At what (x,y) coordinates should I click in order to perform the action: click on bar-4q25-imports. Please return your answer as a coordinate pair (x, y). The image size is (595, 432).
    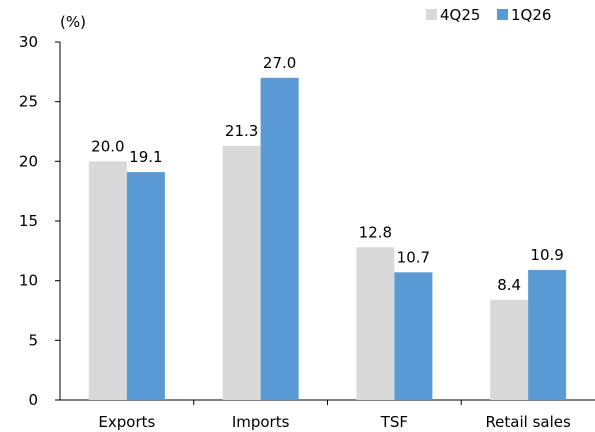
    Looking at the image, I should click on (241, 272).